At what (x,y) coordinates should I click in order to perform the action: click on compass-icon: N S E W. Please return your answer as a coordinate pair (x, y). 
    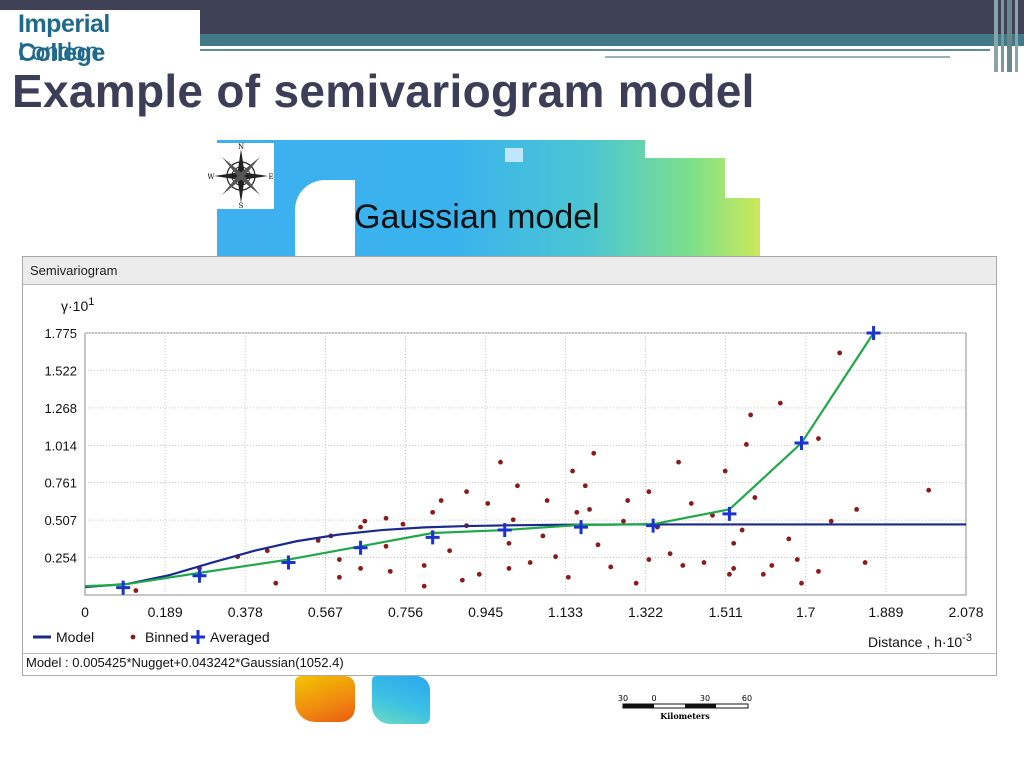
    Looking at the image, I should click on (240, 176).